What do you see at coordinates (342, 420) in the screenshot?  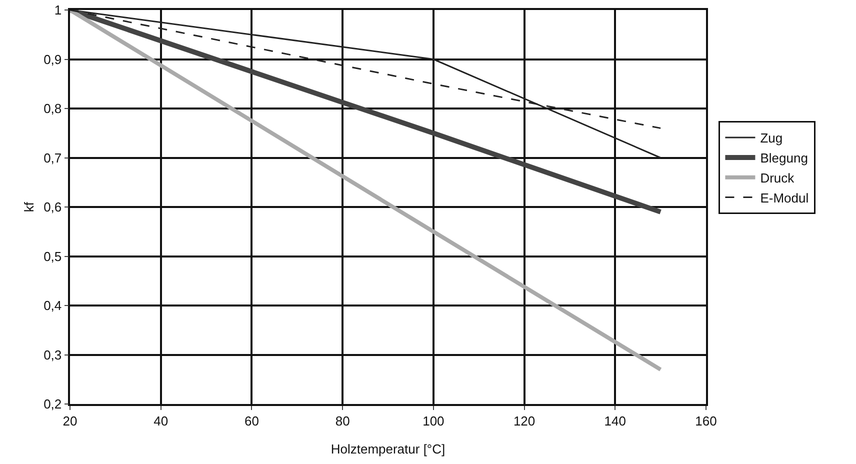 I see `x-tick-label: 80` at bounding box center [342, 420].